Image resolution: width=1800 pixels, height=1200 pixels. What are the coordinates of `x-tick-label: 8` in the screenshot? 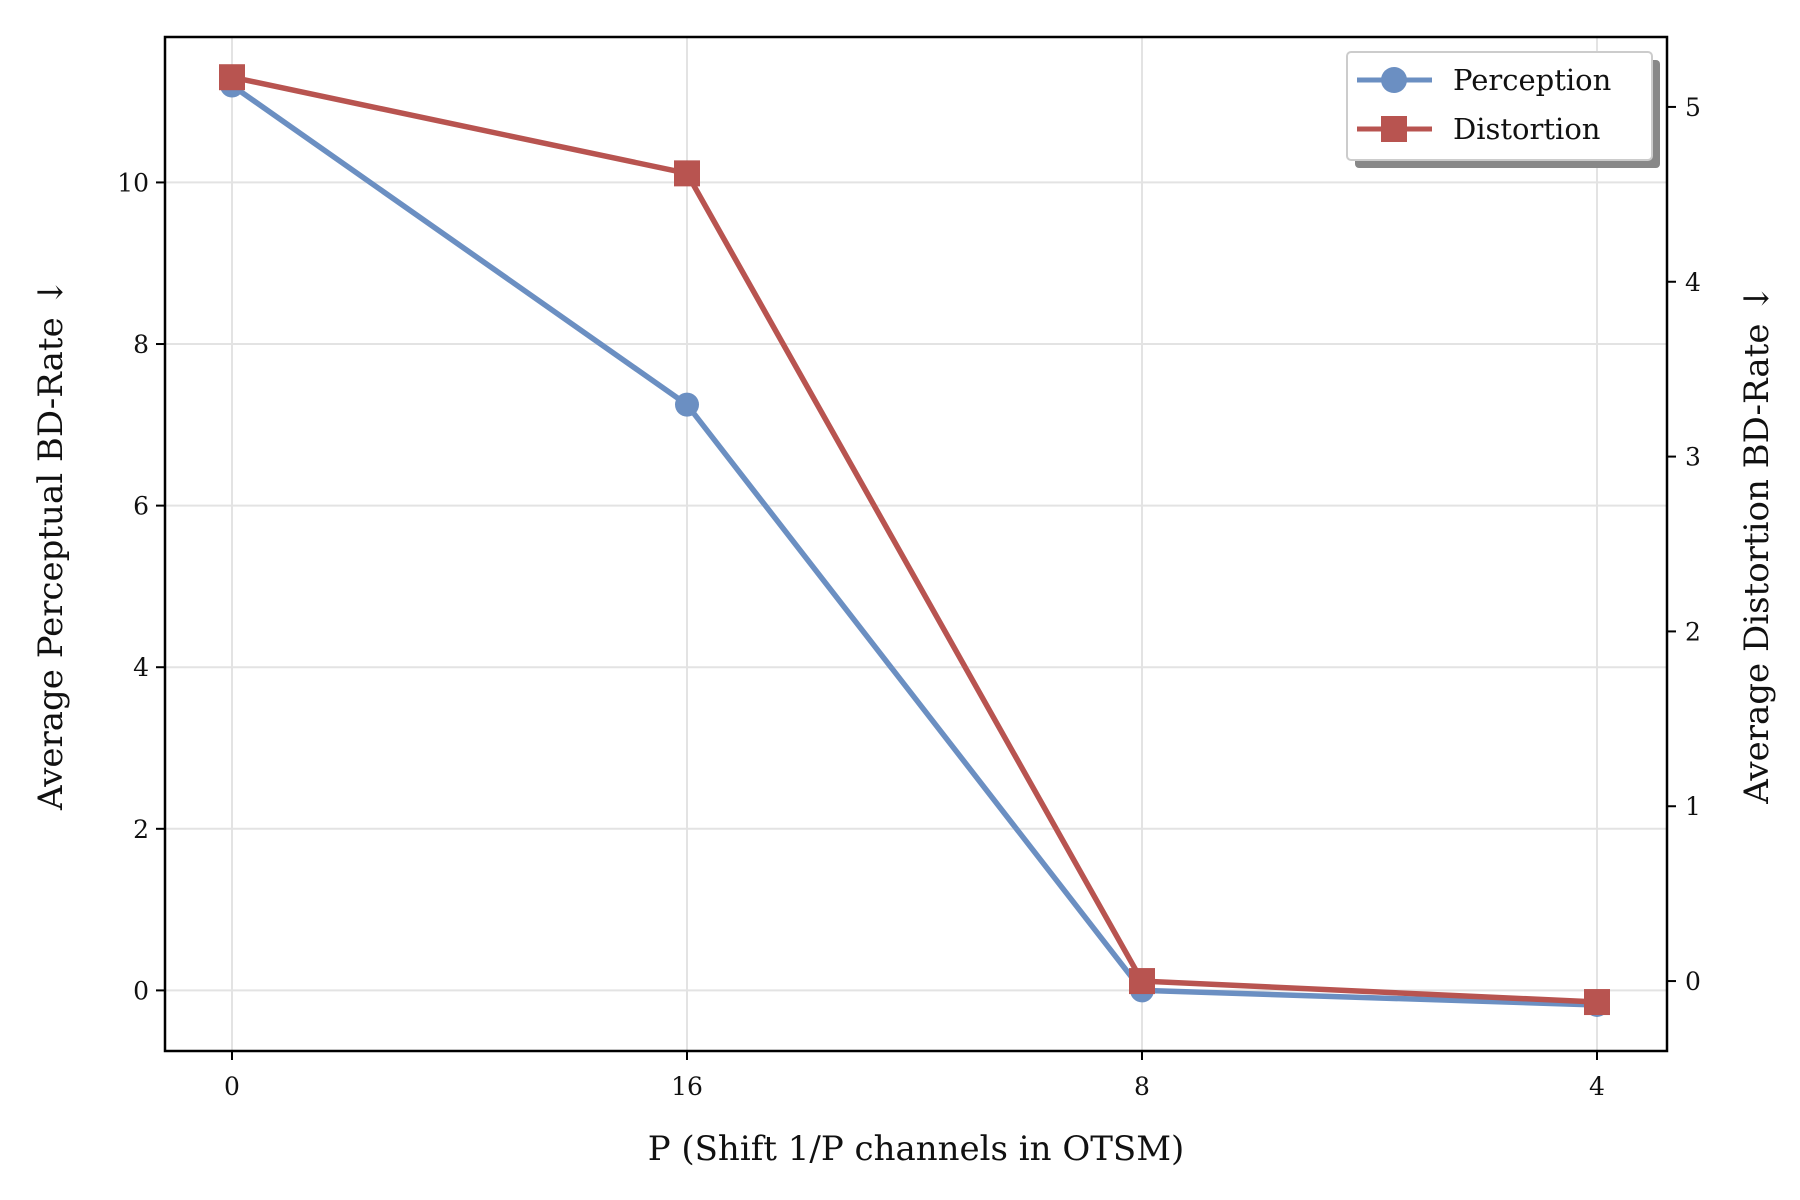 It's located at (1142, 1086).